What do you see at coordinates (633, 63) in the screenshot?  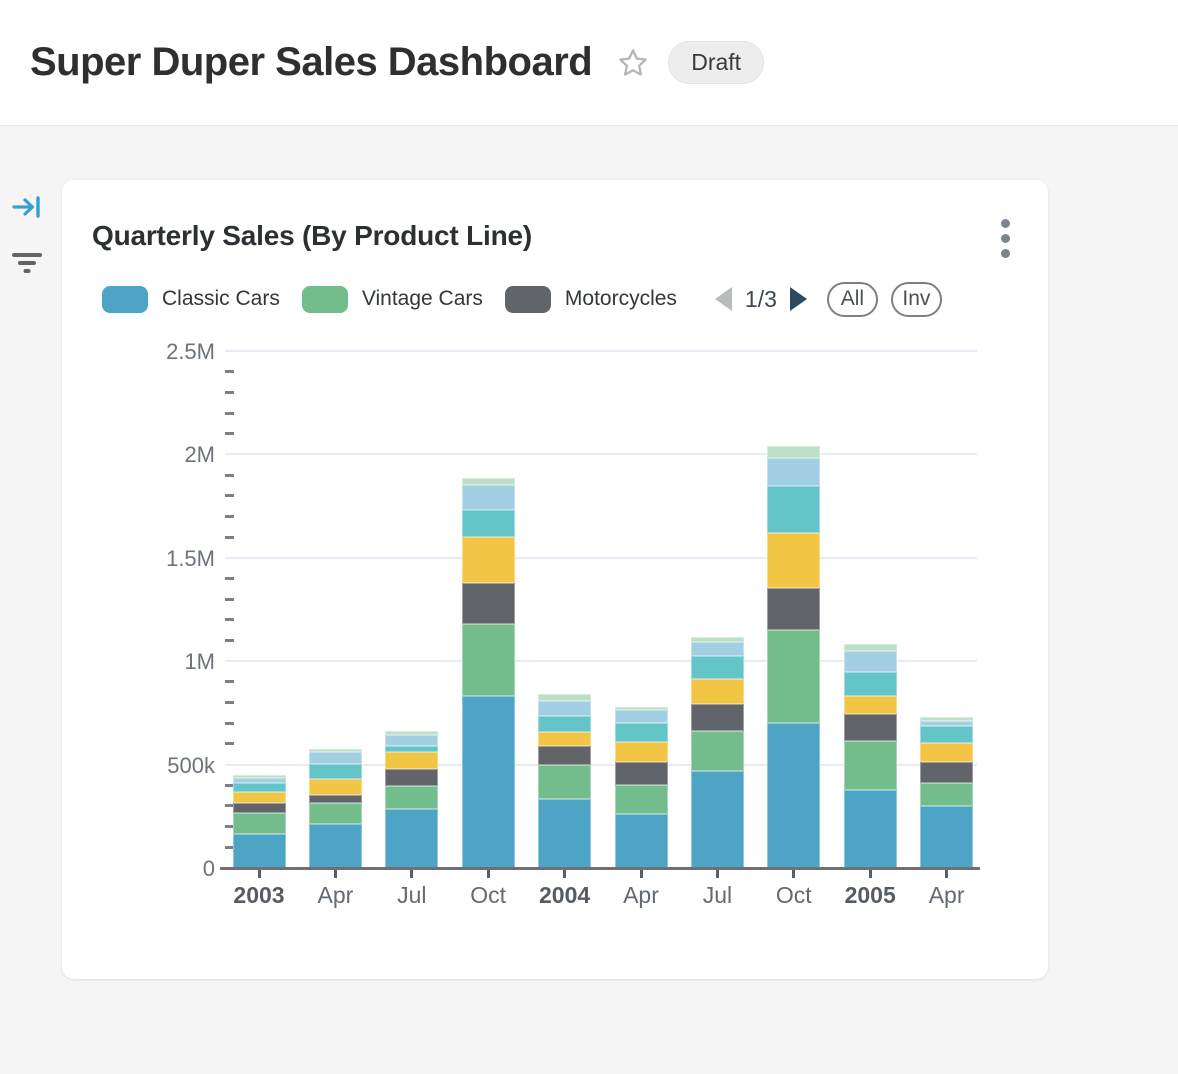 I see `favorite-button` at bounding box center [633, 63].